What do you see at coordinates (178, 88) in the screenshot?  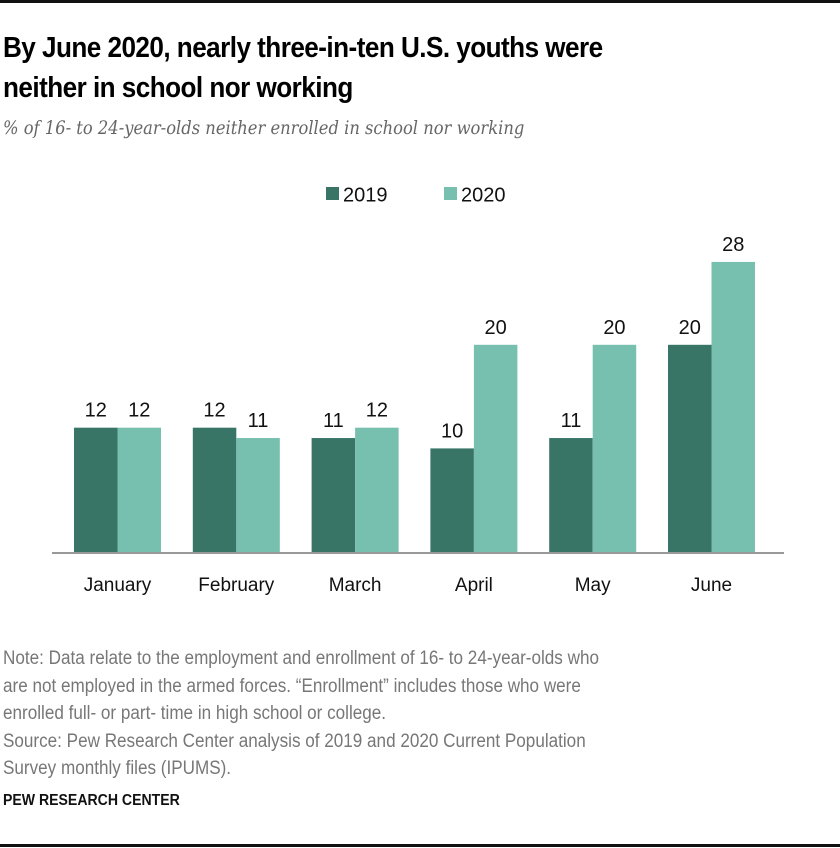 I see `title-line-2: neither in school nor working` at bounding box center [178, 88].